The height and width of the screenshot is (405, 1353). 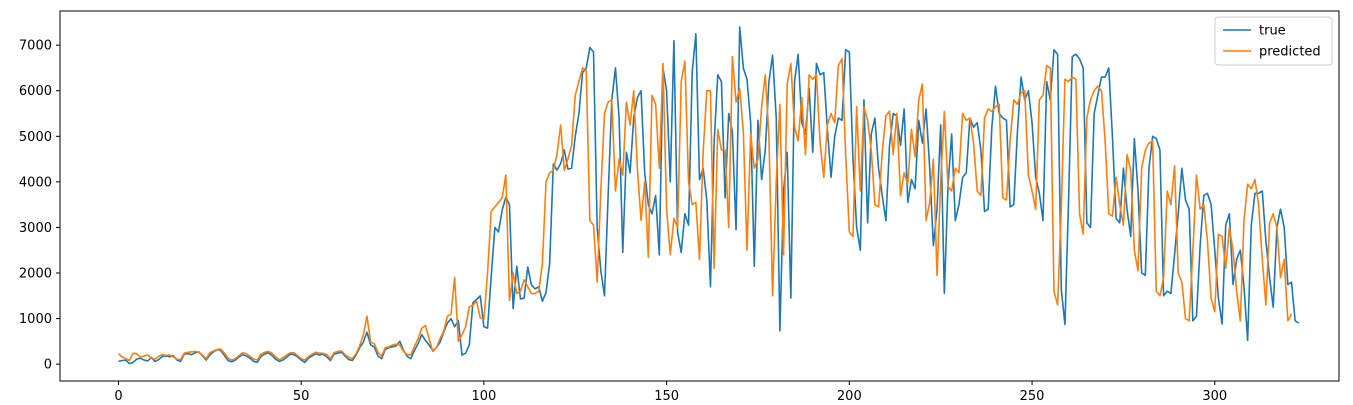 I want to click on y-tick-label: 6000, so click(x=35, y=91).